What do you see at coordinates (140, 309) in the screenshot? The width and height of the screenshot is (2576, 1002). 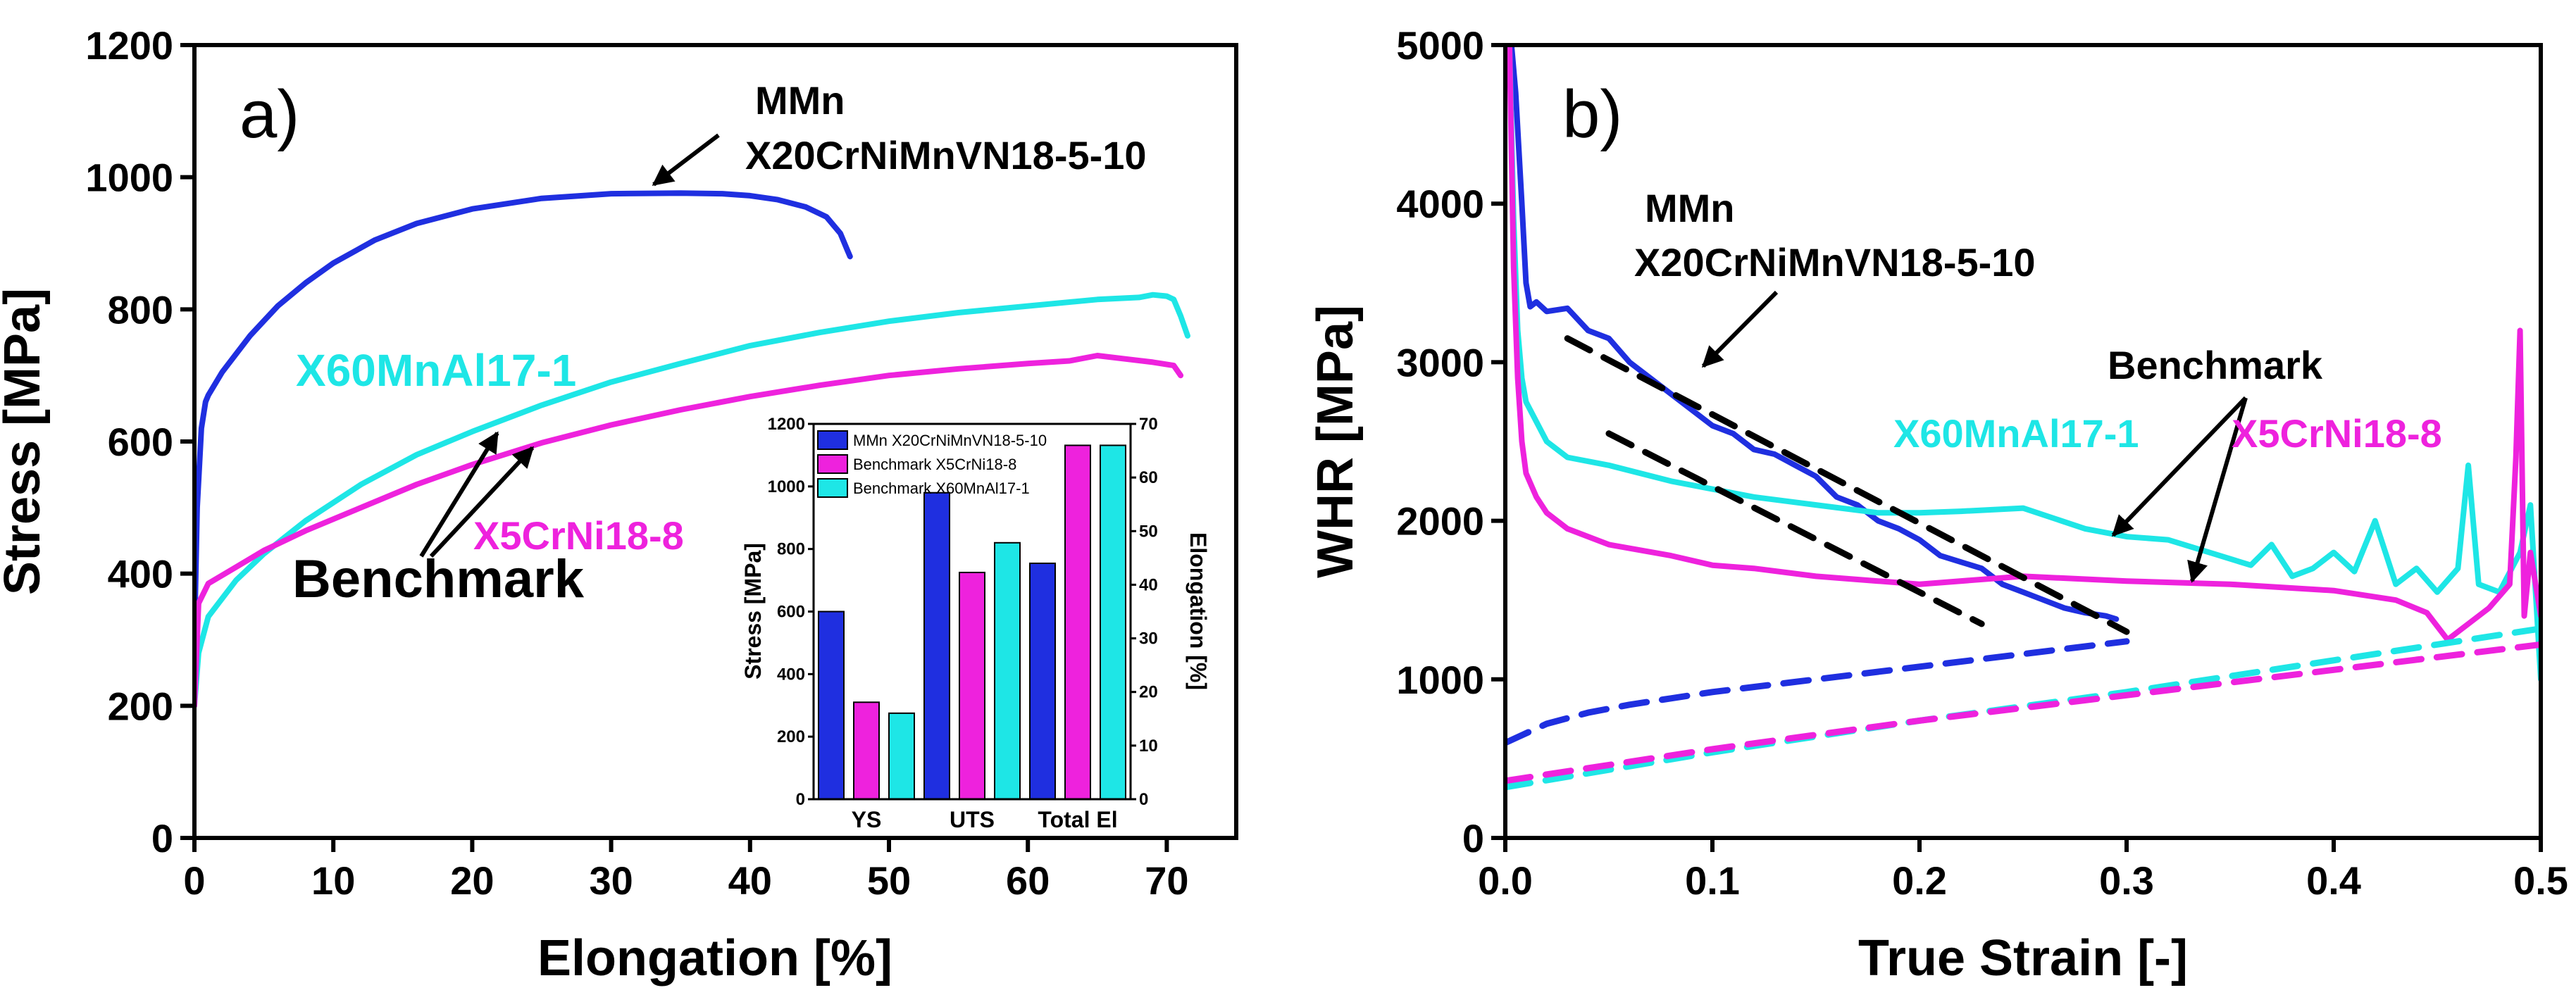 I see `panel-a-ytick-label: 800` at bounding box center [140, 309].